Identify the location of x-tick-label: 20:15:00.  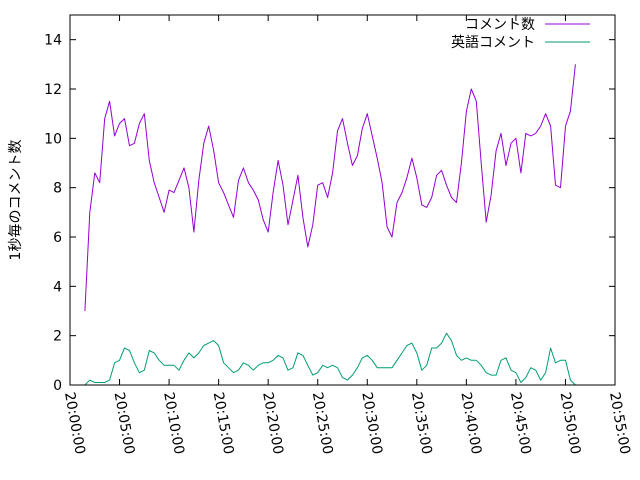
(223, 423).